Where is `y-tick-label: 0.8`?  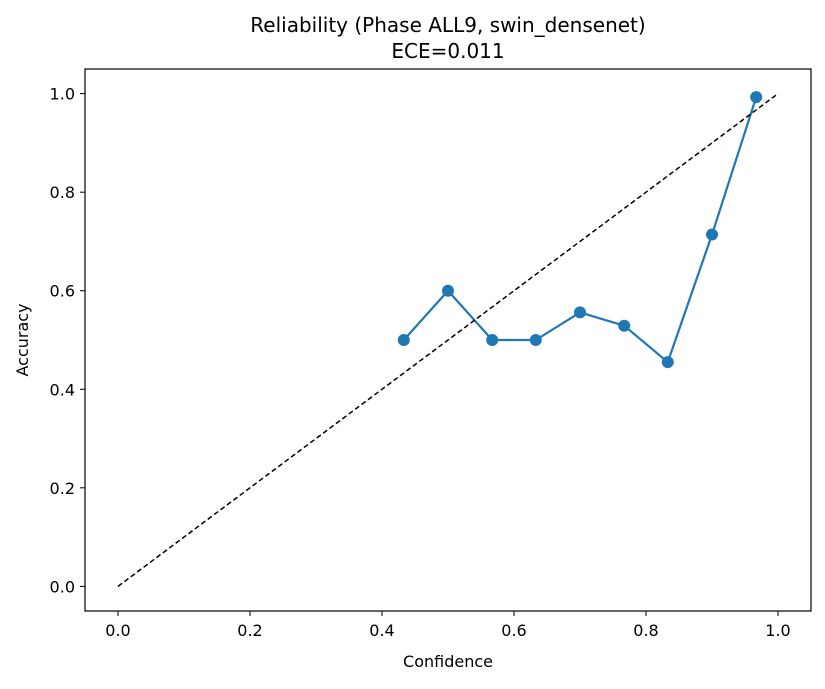 y-tick-label: 0.8 is located at coordinates (62, 192).